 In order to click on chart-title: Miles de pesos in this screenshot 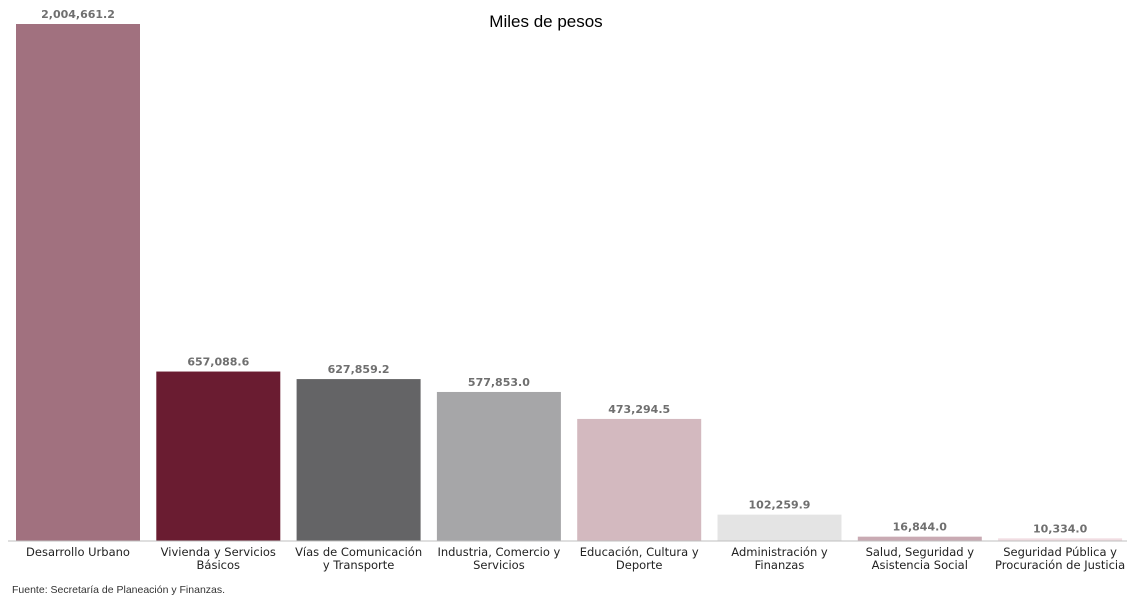, I will do `click(545, 21)`.